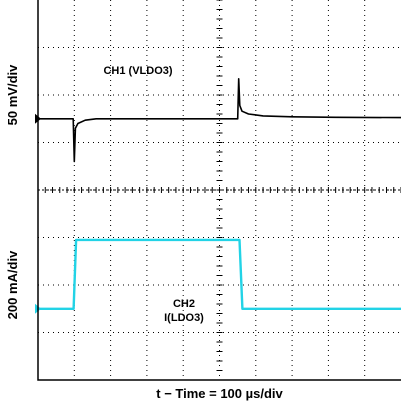 This screenshot has height=406, width=401. What do you see at coordinates (184, 318) in the screenshot?
I see `ch2-label: I(LDO3)` at bounding box center [184, 318].